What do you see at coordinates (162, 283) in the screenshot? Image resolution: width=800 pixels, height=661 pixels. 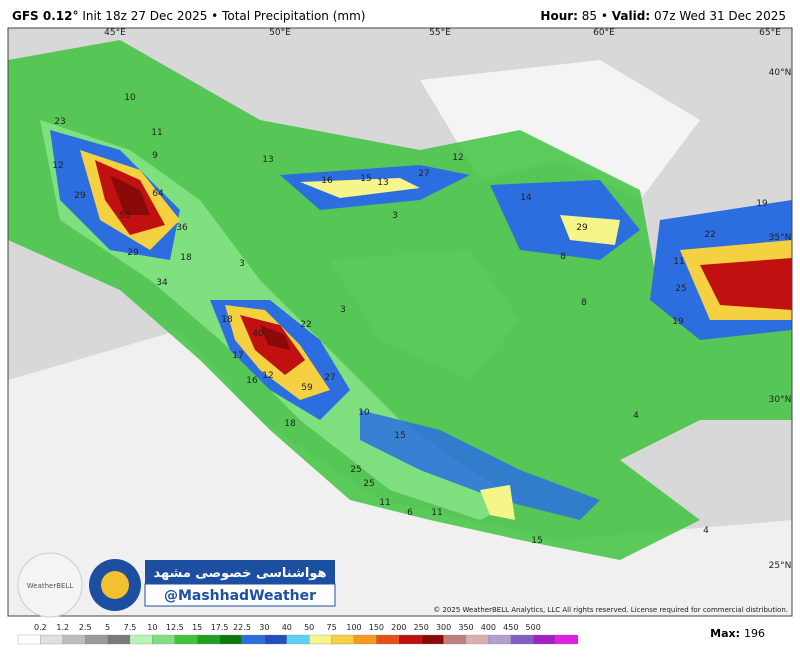 I see `value-label: 34` at bounding box center [162, 283].